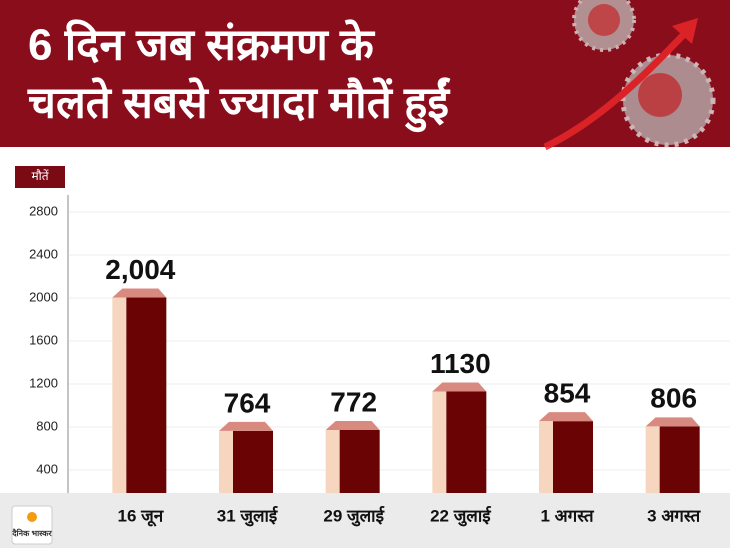 Image resolution: width=730 pixels, height=548 pixels. What do you see at coordinates (43, 253) in the screenshot?
I see `y-tick-label: 2400` at bounding box center [43, 253].